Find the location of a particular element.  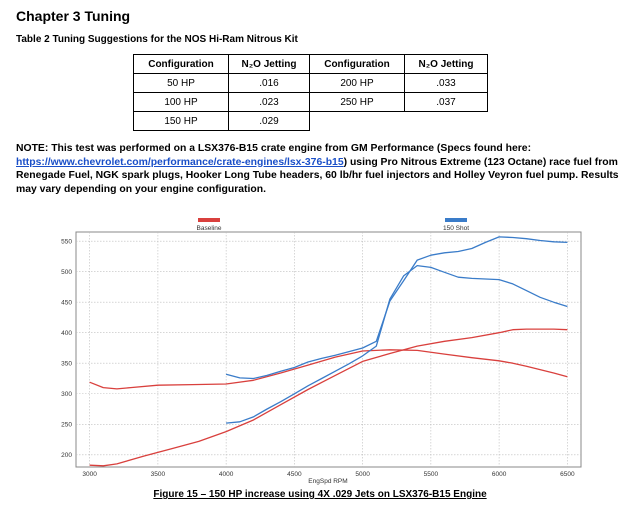

chapter-heading: Chapter 3 Tuning is located at coordinates (73, 16).